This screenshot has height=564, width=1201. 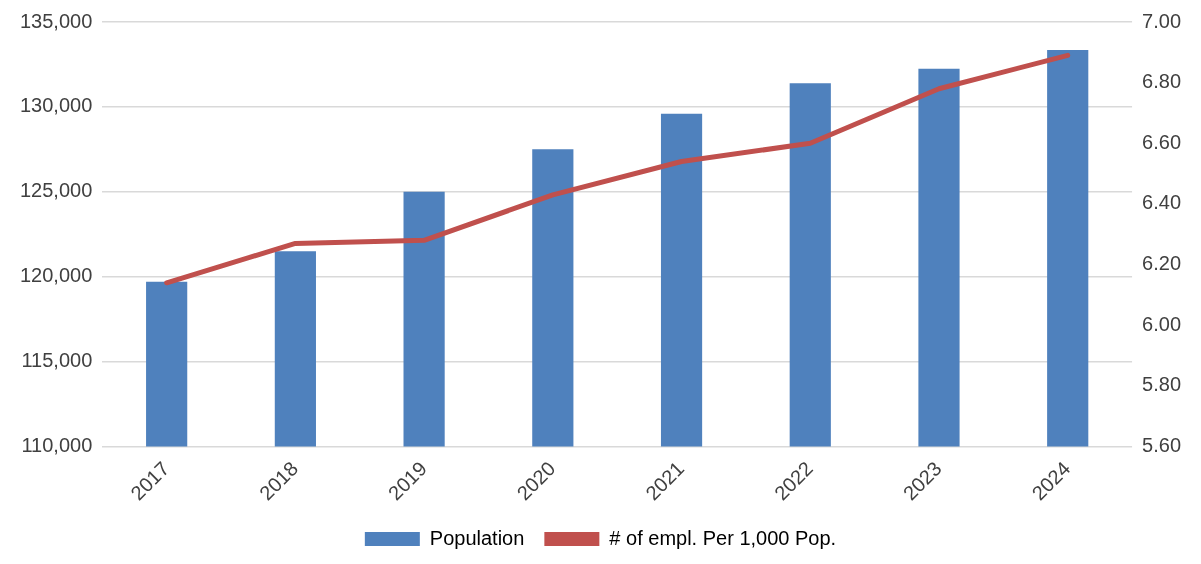 What do you see at coordinates (723, 537) in the screenshot?
I see `legend-label: # of empl. Per 1,000 Pop.` at bounding box center [723, 537].